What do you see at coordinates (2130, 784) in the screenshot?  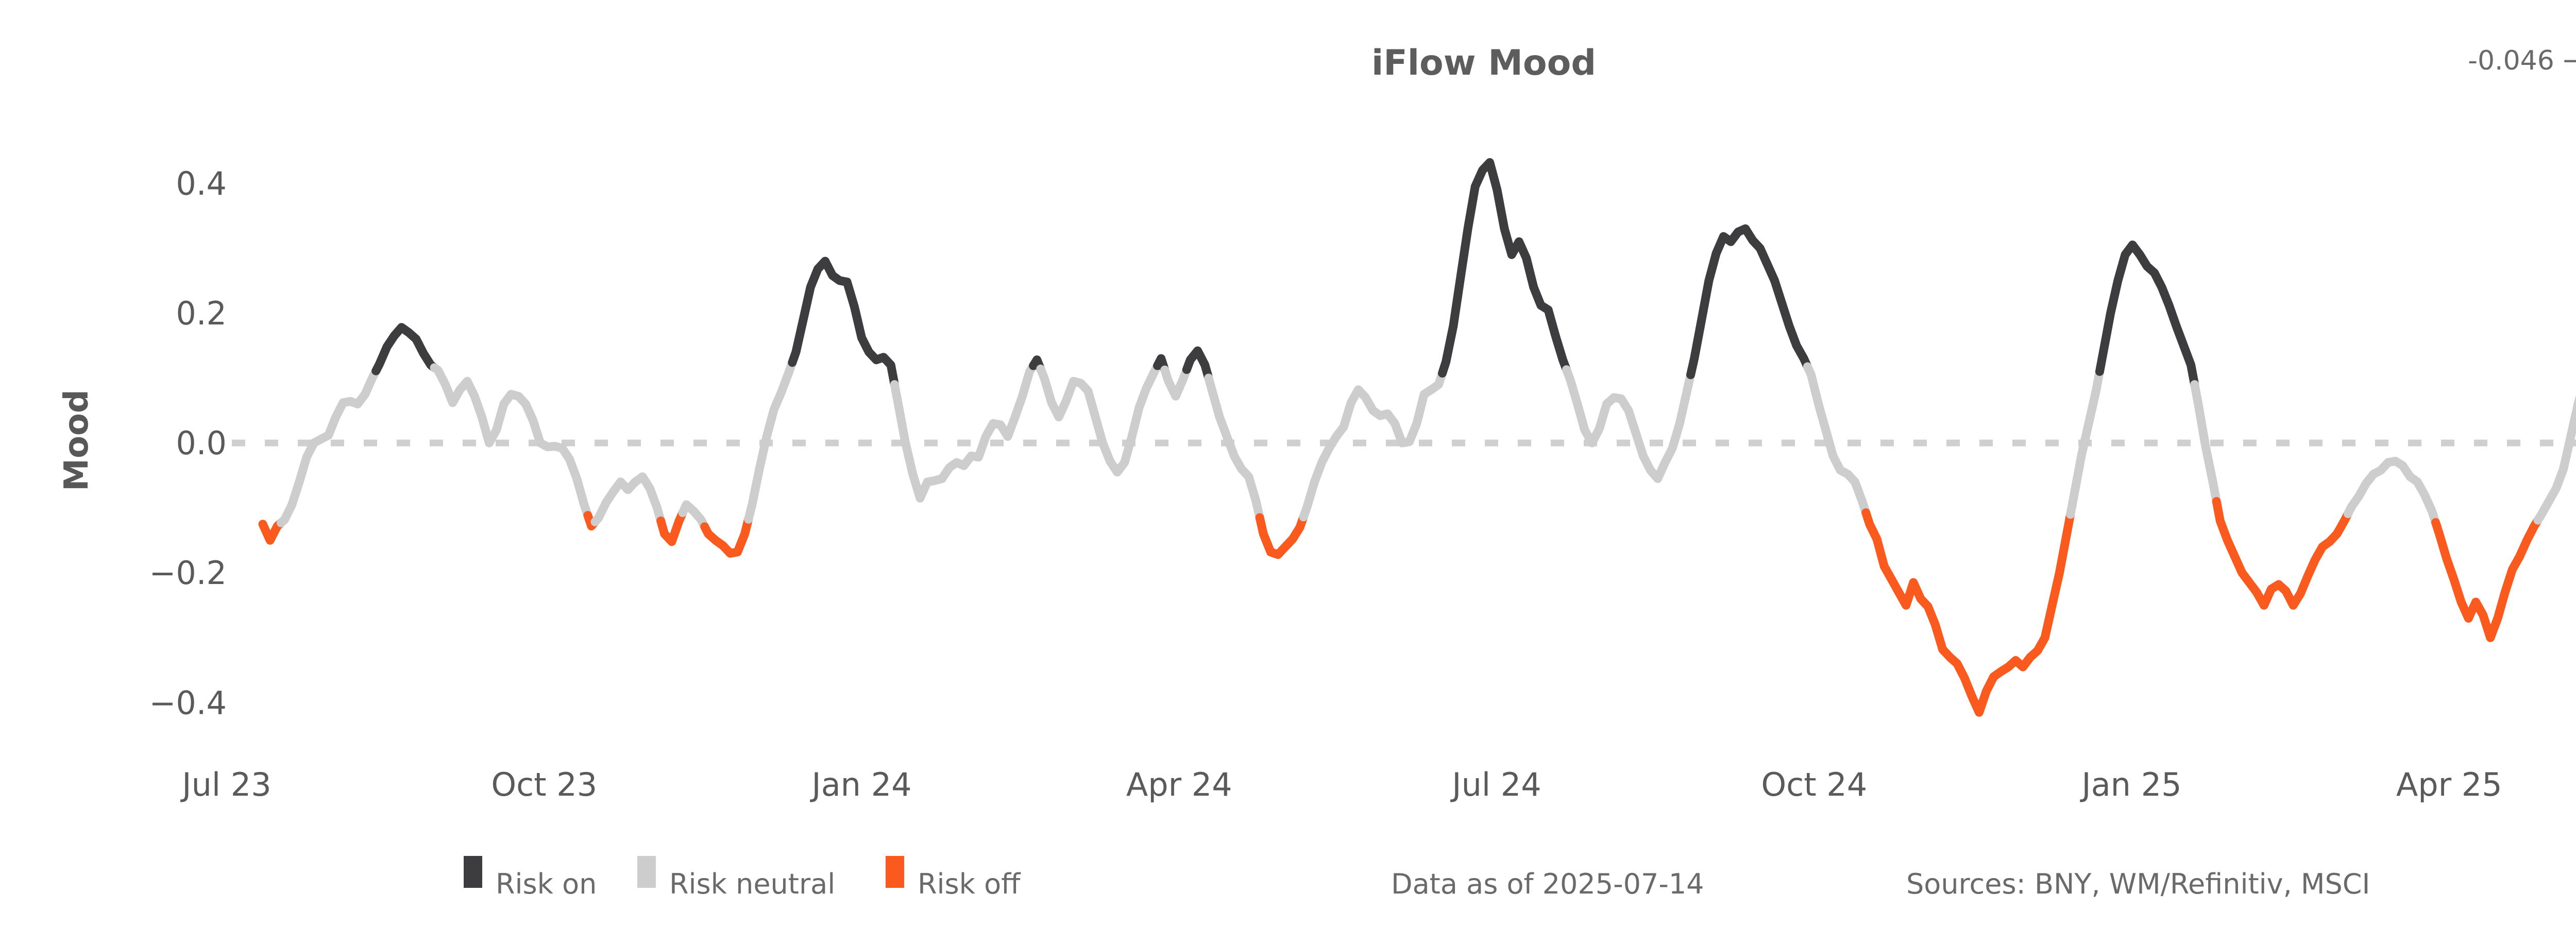 I see `x-tick-label: Jan 25` at bounding box center [2130, 784].